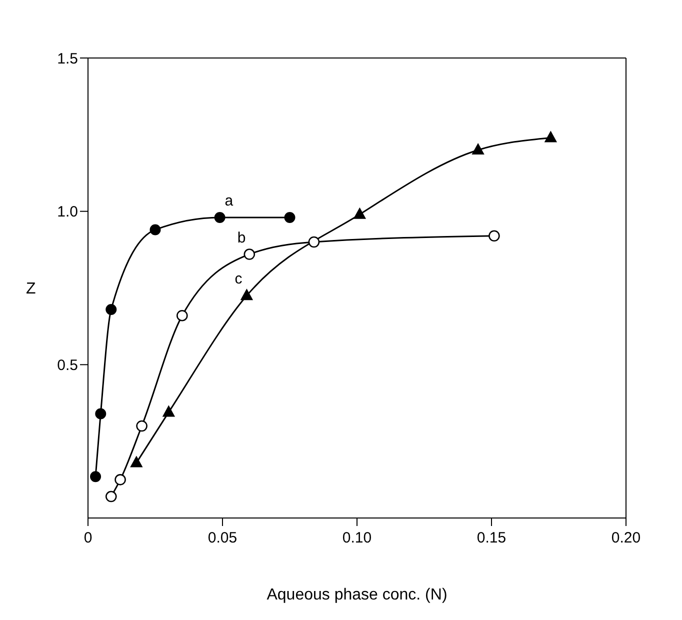 The image size is (682, 620). I want to click on y-tick-label: 1.0, so click(67, 212).